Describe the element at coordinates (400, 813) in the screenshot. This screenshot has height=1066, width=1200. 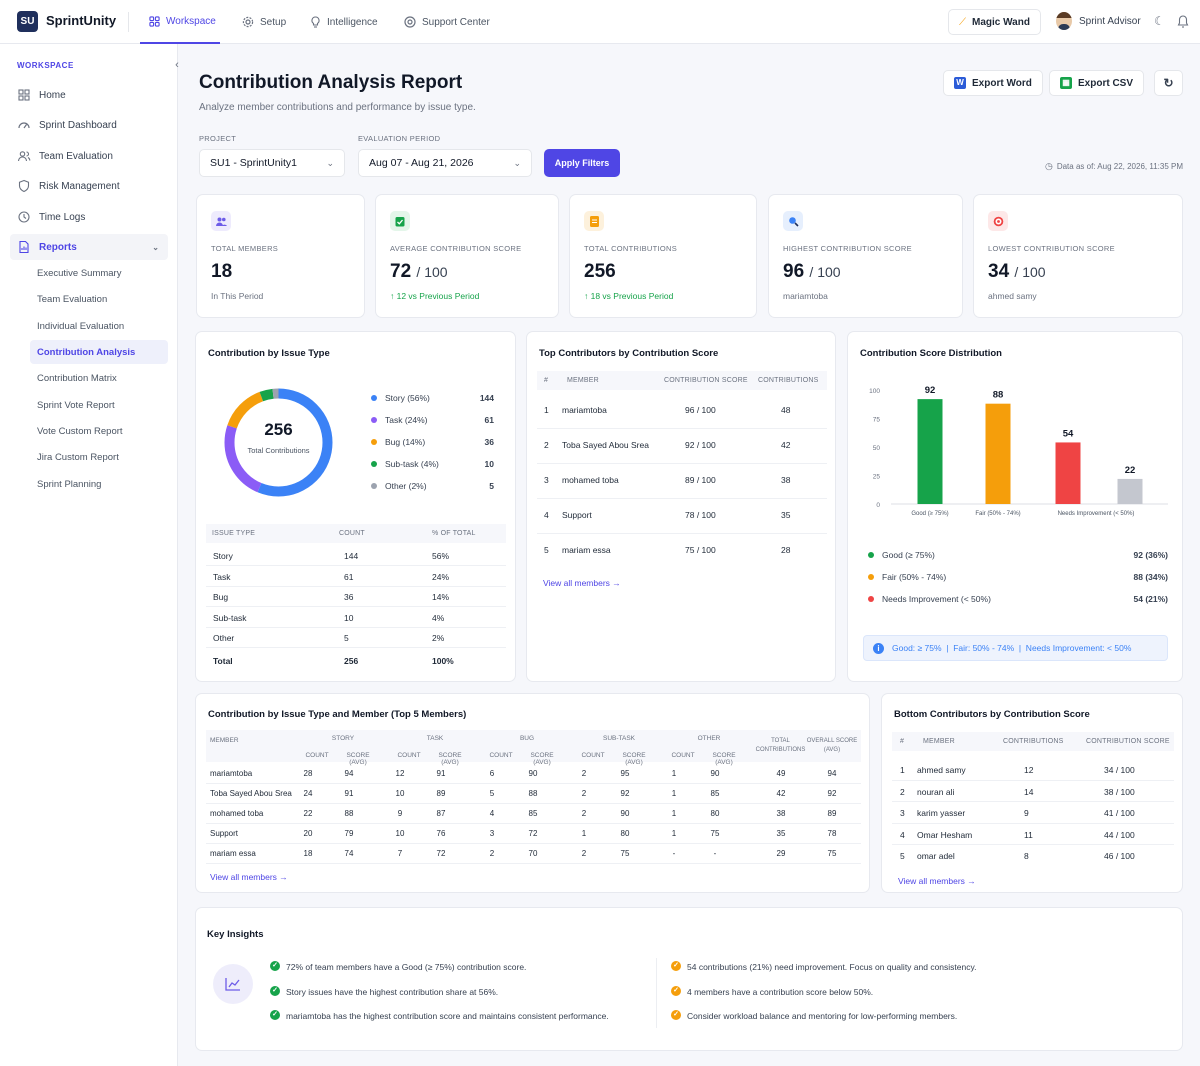
I see `value-cell: 9` at that location.